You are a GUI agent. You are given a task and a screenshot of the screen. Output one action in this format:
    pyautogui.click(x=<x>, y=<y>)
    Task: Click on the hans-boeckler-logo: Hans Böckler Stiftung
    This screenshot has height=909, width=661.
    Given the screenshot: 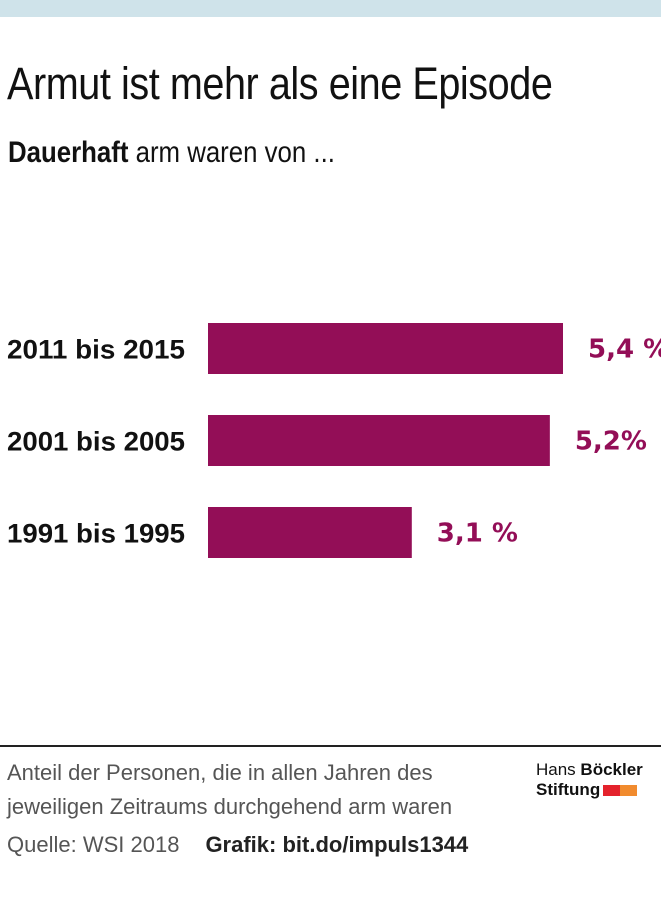 What is the action you would take?
    pyautogui.click(x=596, y=780)
    